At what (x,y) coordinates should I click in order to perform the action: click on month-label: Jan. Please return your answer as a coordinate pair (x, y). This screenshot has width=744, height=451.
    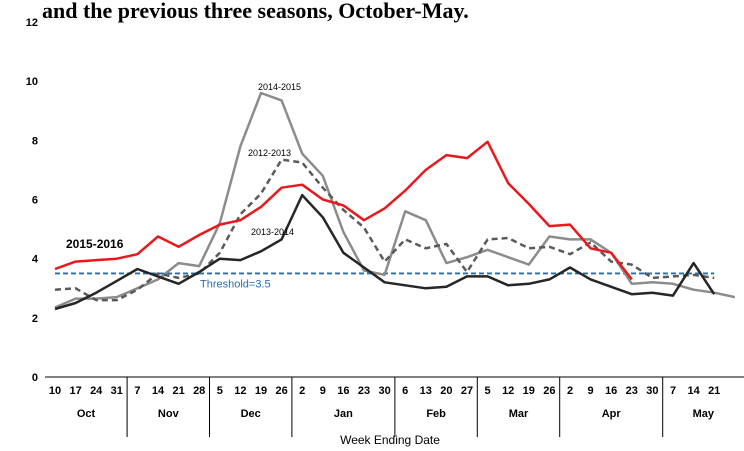
    Looking at the image, I should click on (343, 414).